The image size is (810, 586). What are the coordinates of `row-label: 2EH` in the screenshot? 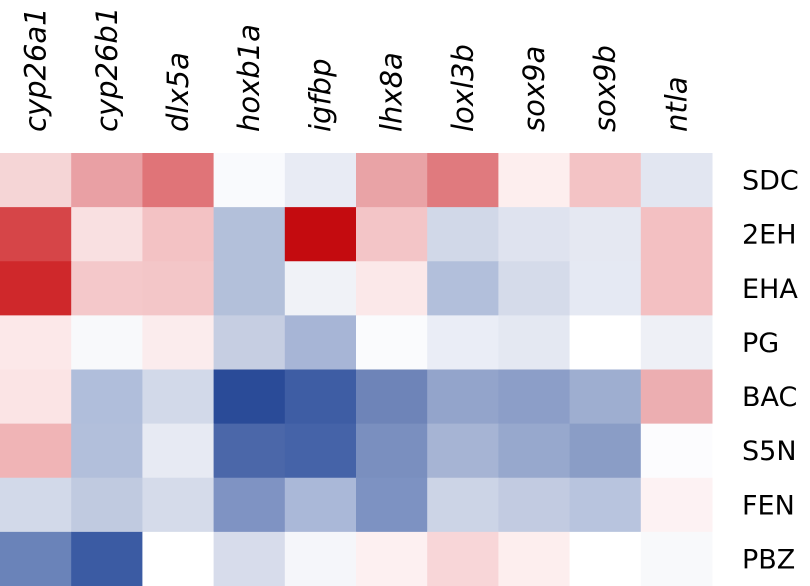 It's located at (769, 235).